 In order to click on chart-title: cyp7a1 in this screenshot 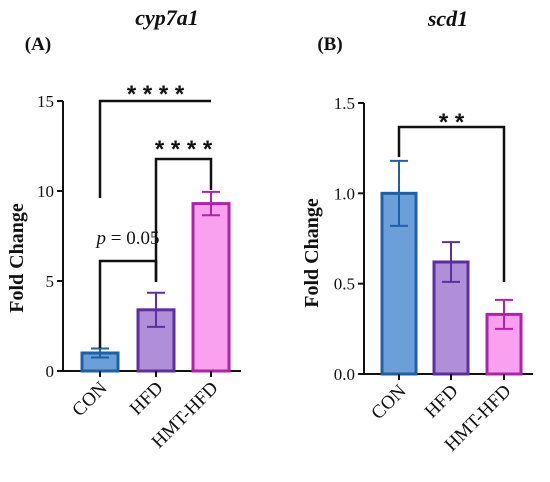, I will do `click(167, 17)`.